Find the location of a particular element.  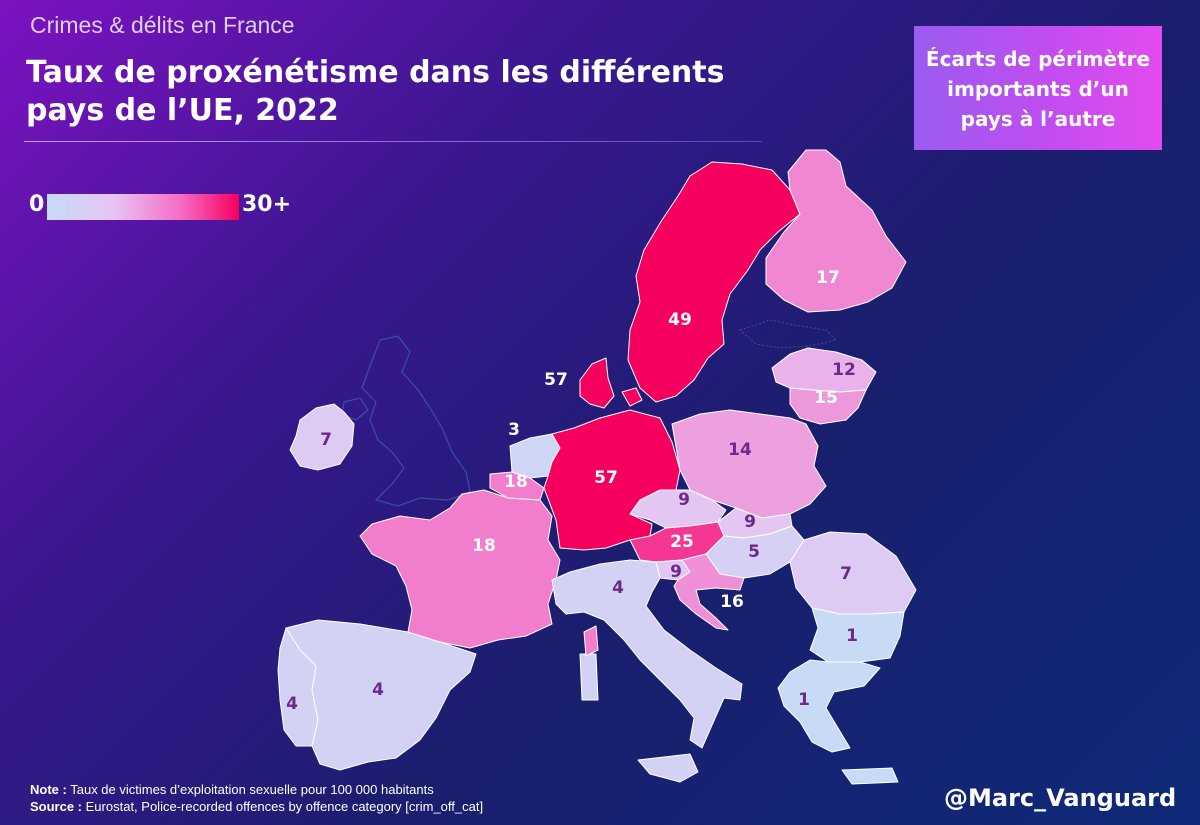

country-romania is located at coordinates (853, 573).